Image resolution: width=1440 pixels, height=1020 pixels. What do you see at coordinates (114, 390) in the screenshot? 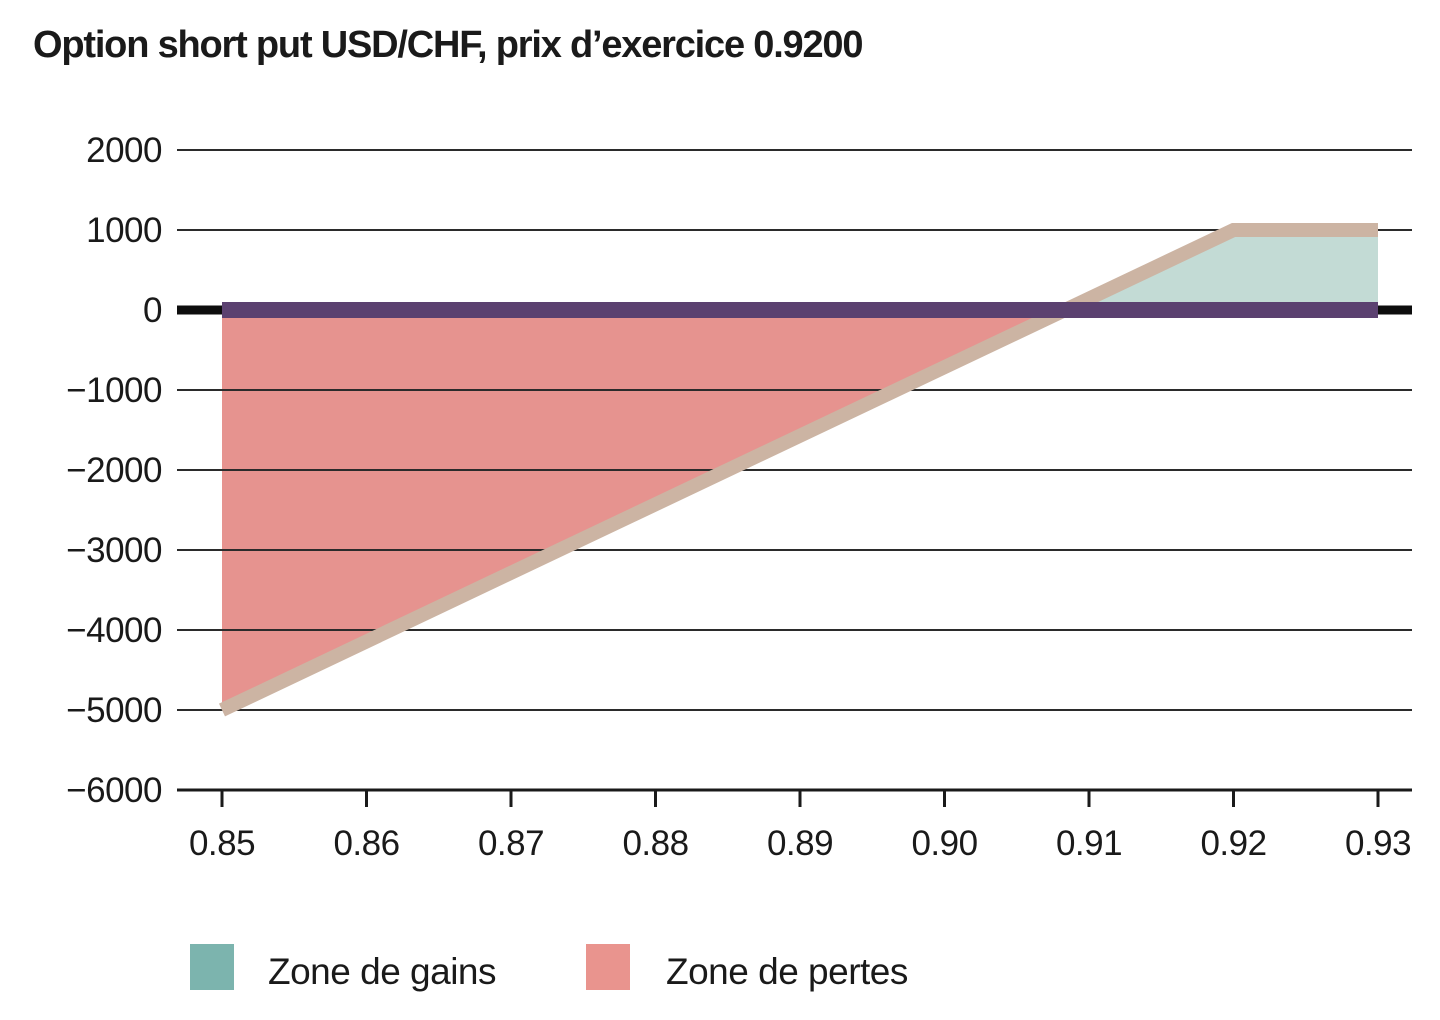
I see `y-tick-label: −1000` at bounding box center [114, 390].